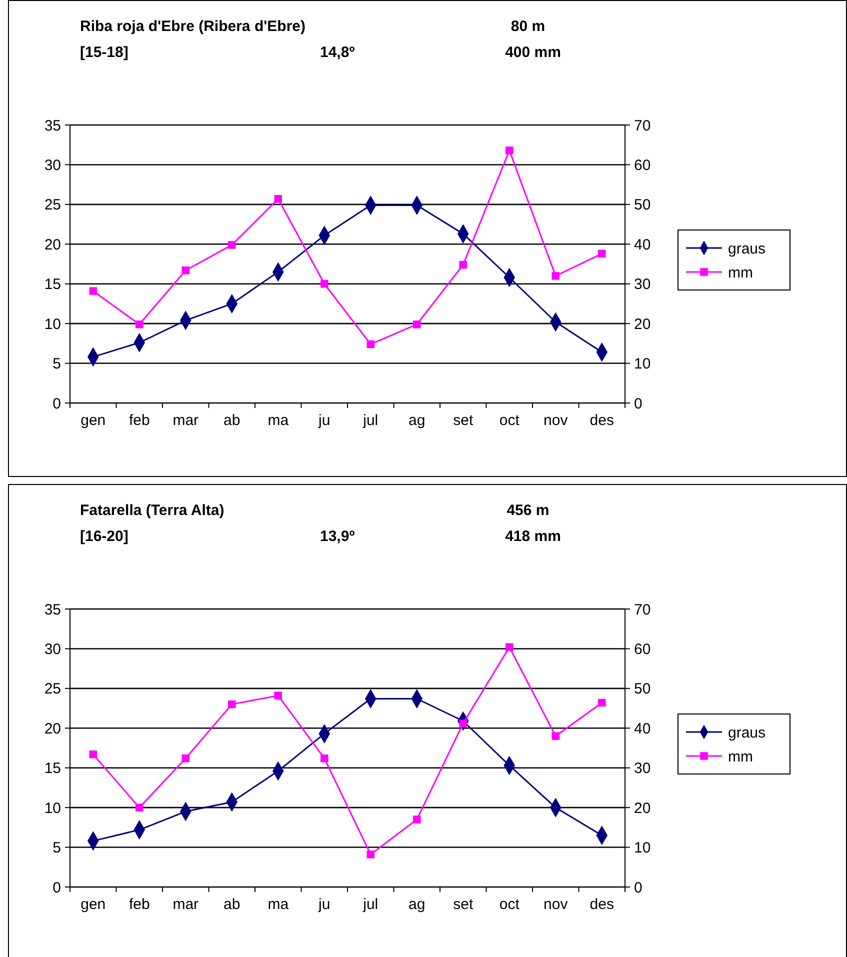 Image resolution: width=847 pixels, height=957 pixels. Describe the element at coordinates (338, 52) in the screenshot. I see `text: 14,8º` at that location.